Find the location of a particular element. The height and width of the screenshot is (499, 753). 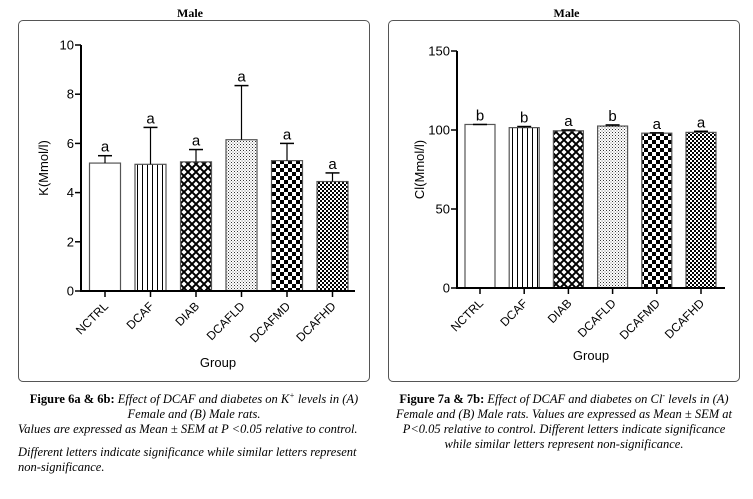

y-axis-label: K(Mmol/l) is located at coordinates (43, 168).